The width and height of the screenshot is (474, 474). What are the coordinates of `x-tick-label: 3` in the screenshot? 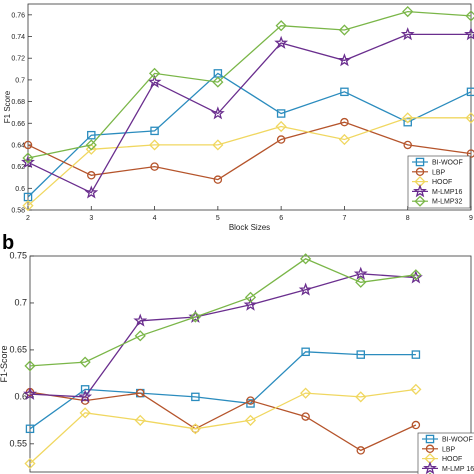 It's located at (91, 218).